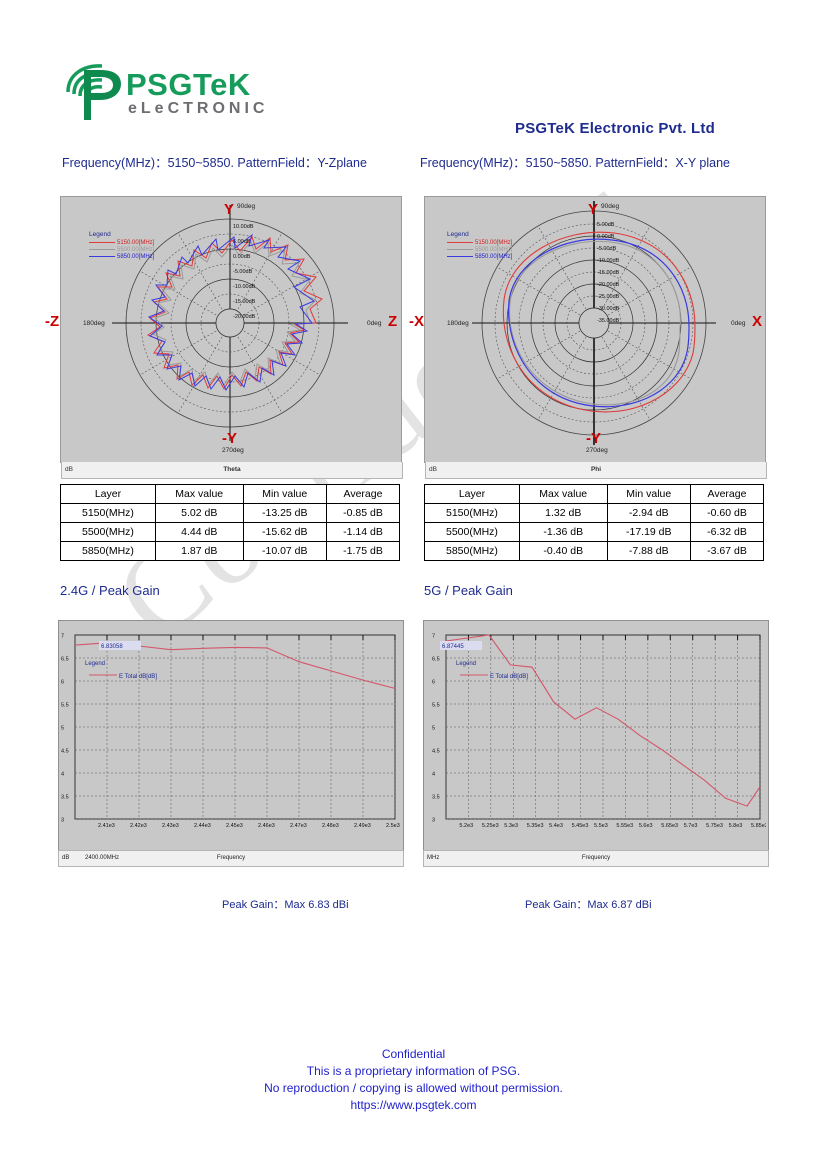 This screenshot has height=1169, width=827. Describe the element at coordinates (138, 826) in the screenshot. I see `x-tick-label: 2.42e3` at that location.